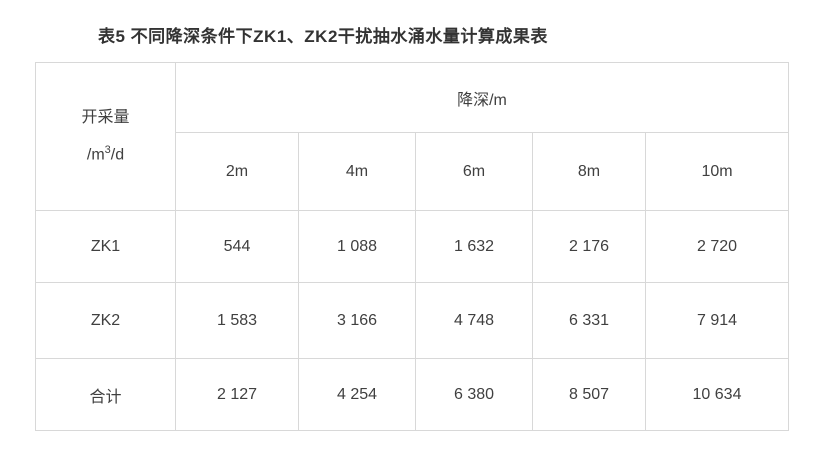 The width and height of the screenshot is (830, 461). Describe the element at coordinates (357, 246) in the screenshot. I see `cell-zk1-4m: 1 088` at that location.